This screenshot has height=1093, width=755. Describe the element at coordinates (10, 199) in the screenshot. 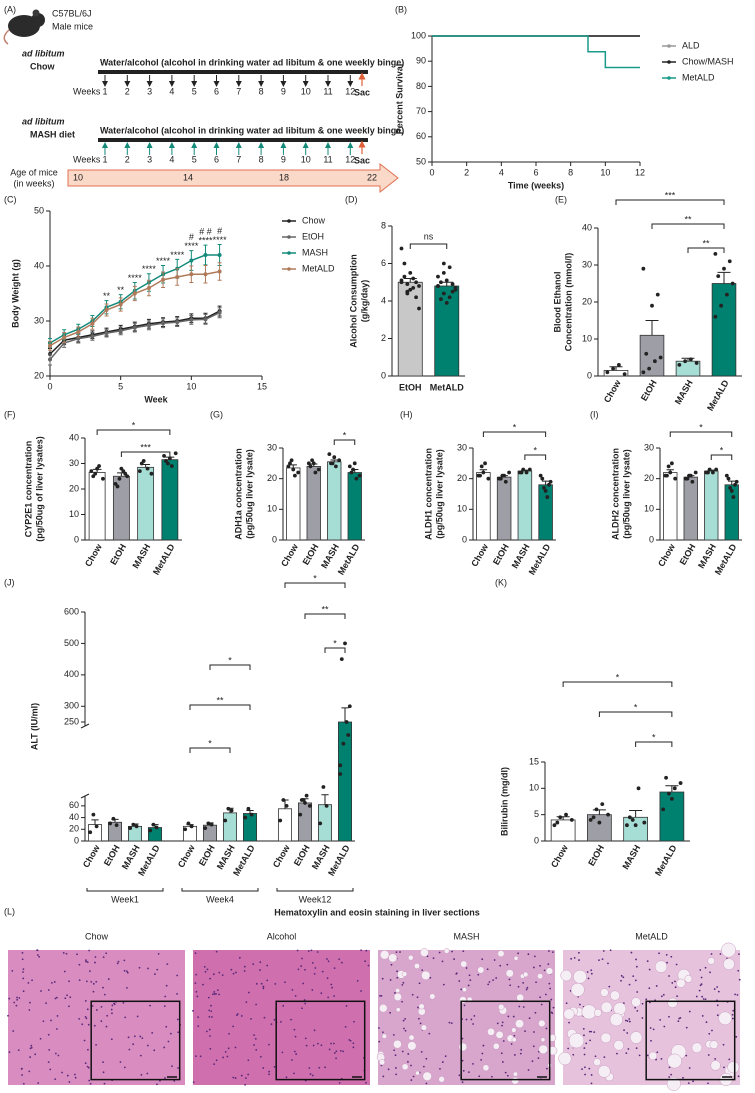

I see `panel-label: (C)` at that location.